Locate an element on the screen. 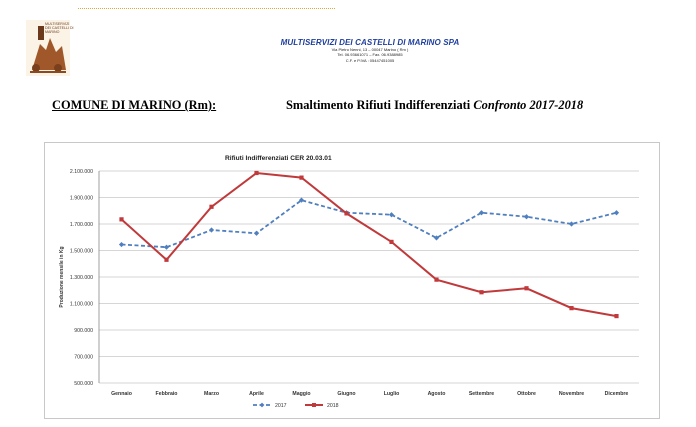  series-line-2017 is located at coordinates (369, 224).